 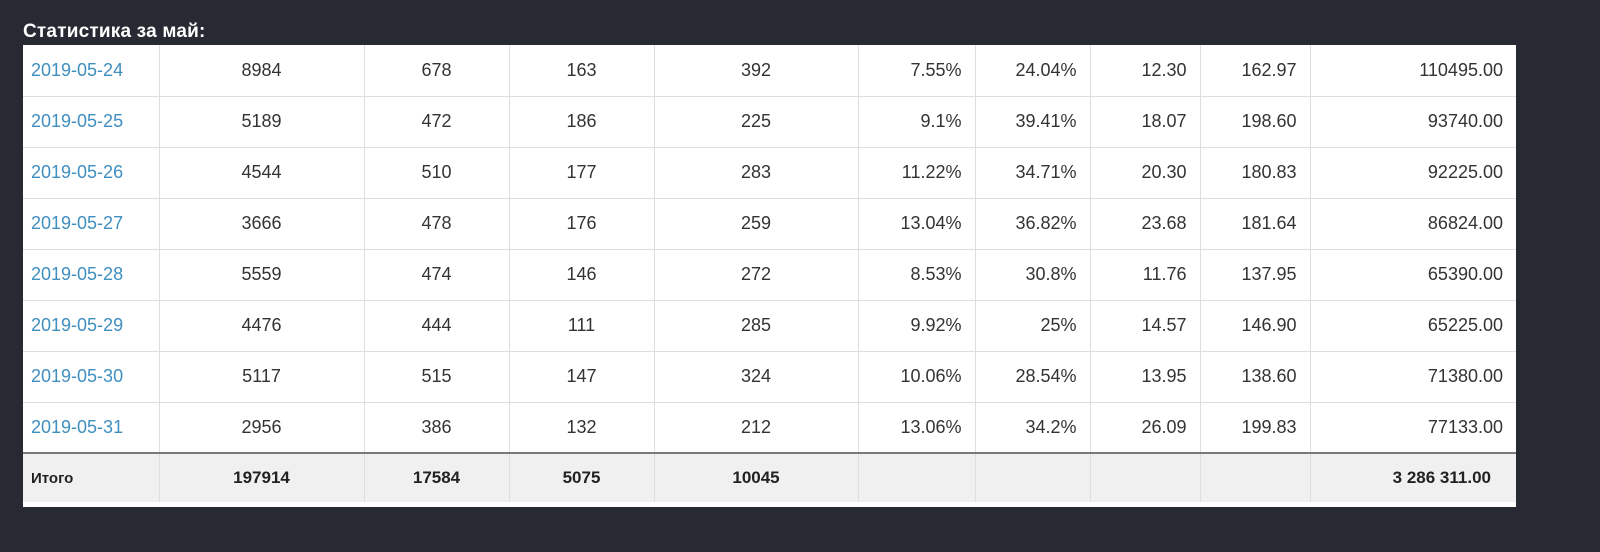 I want to click on date-cell: 2019-05-29, so click(x=91, y=326).